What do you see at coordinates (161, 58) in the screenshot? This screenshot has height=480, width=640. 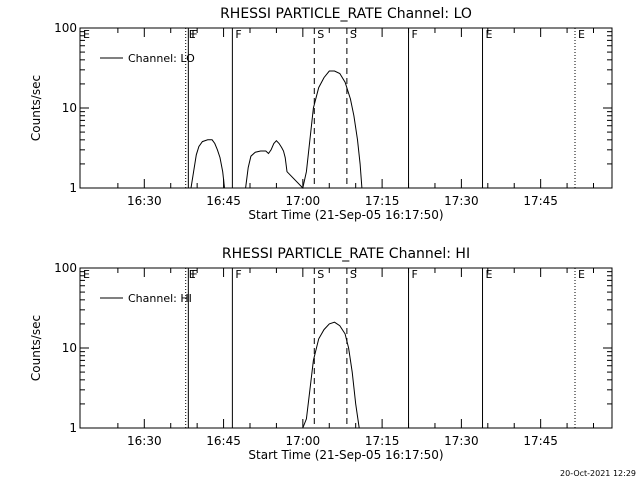 I see `legend-entry: Channel: LO` at bounding box center [161, 58].